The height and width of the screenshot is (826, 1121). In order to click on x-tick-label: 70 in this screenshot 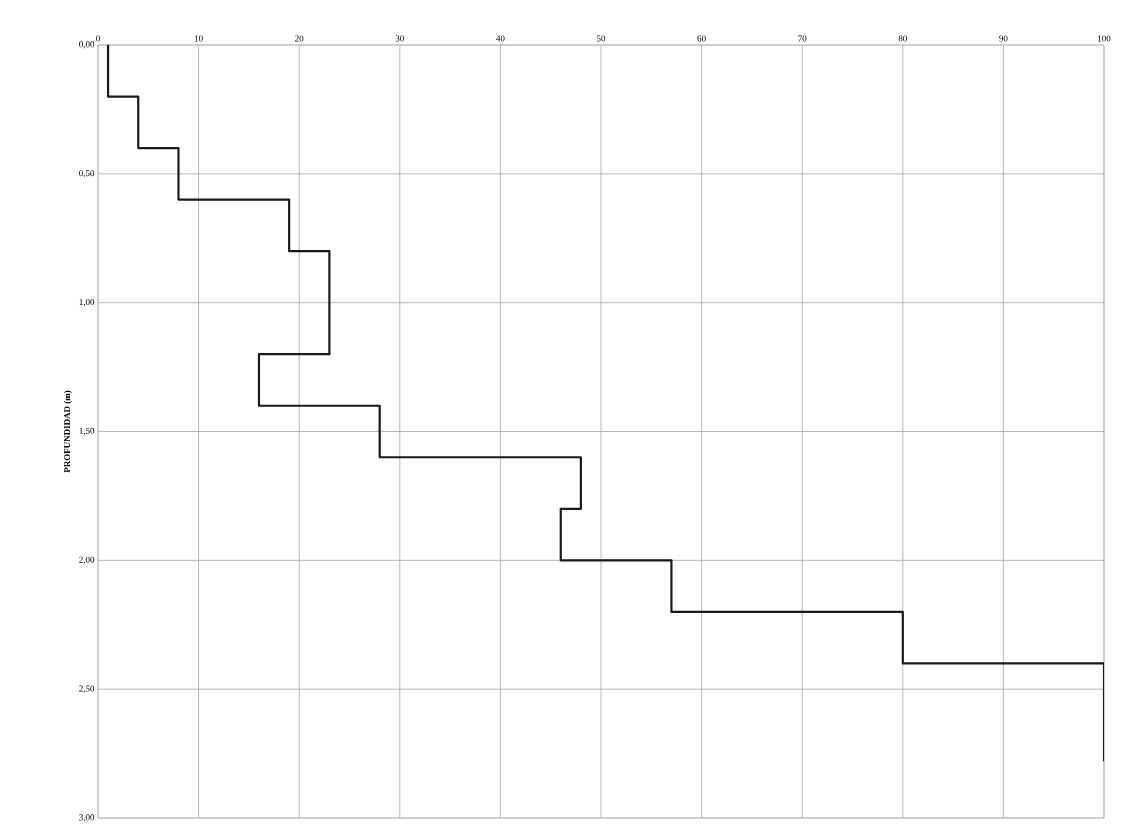, I will do `click(802, 38)`.